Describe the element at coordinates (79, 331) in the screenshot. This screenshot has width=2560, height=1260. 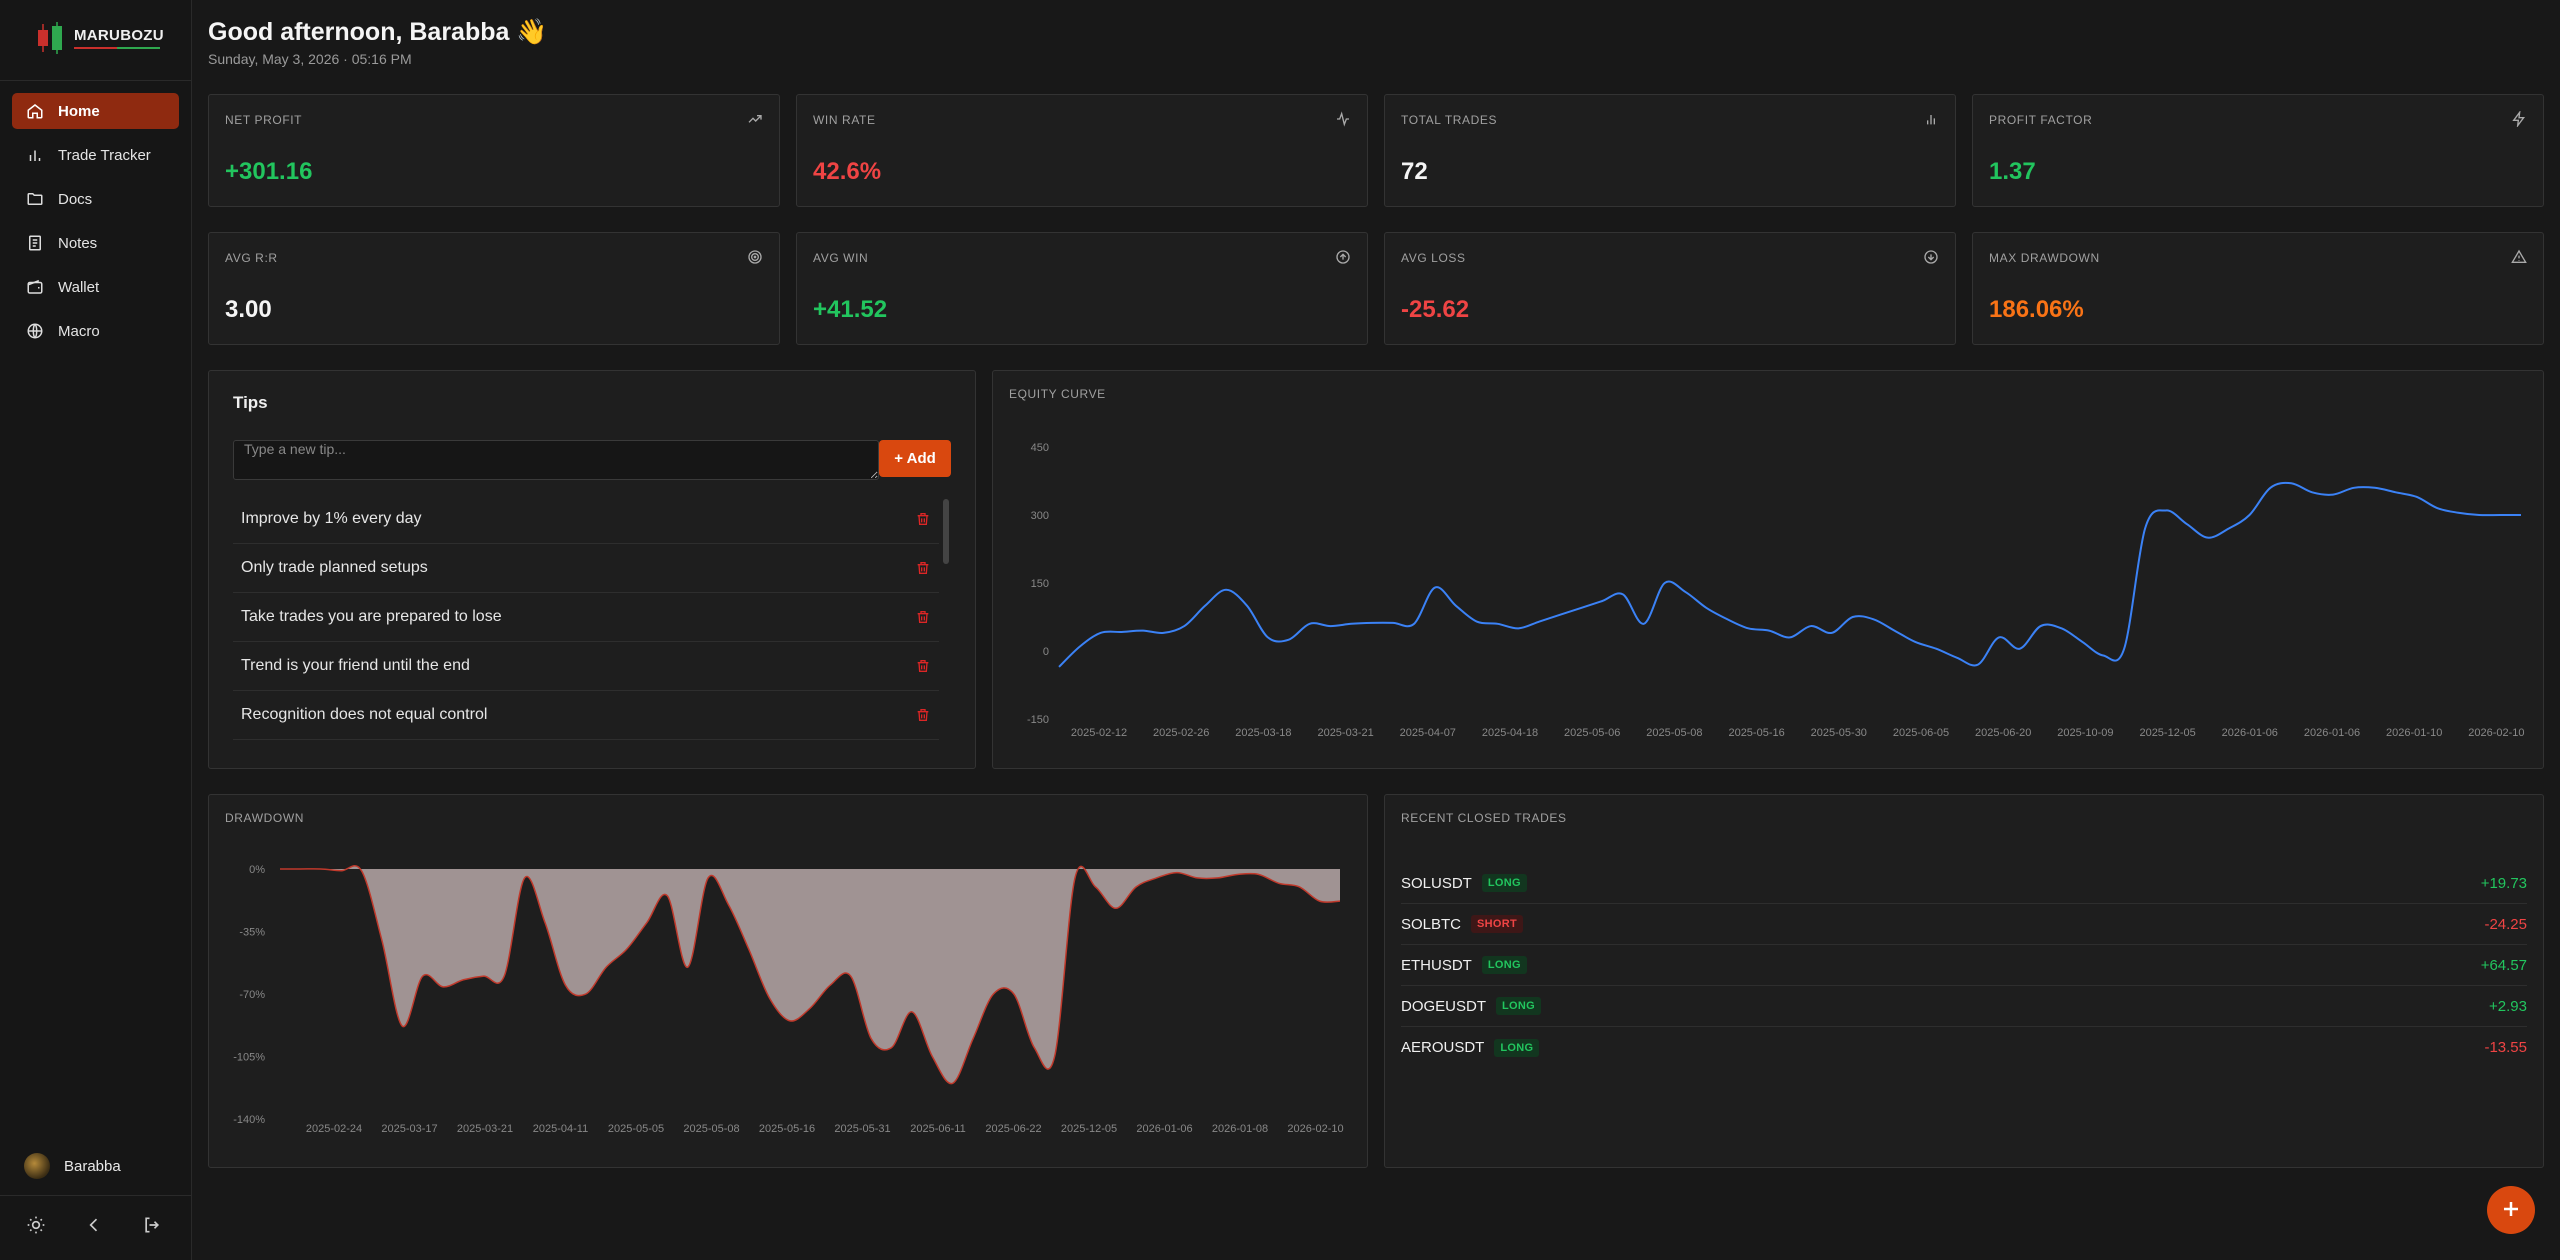
I see `sidebar-item-label: Macro` at that location.